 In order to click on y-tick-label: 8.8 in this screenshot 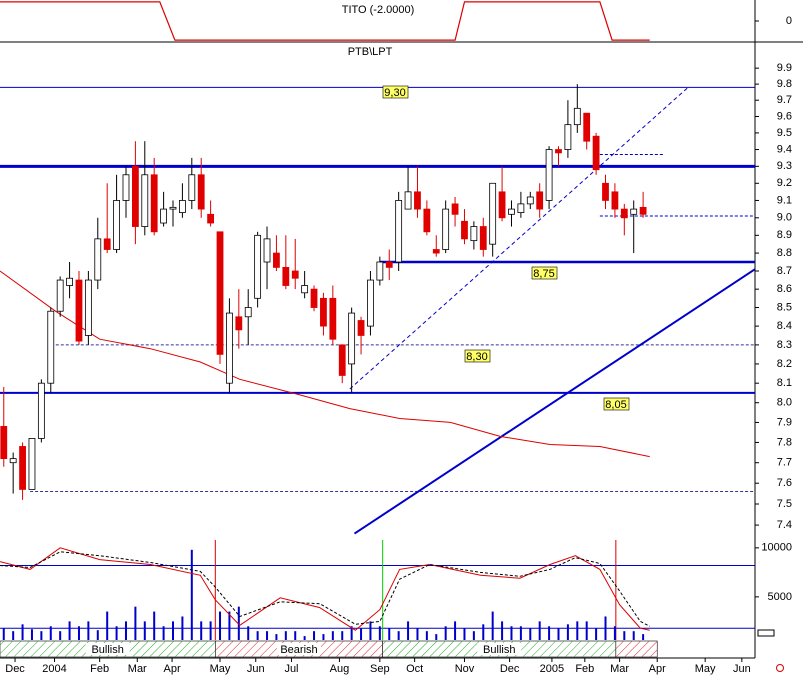, I will do `click(784, 253)`.